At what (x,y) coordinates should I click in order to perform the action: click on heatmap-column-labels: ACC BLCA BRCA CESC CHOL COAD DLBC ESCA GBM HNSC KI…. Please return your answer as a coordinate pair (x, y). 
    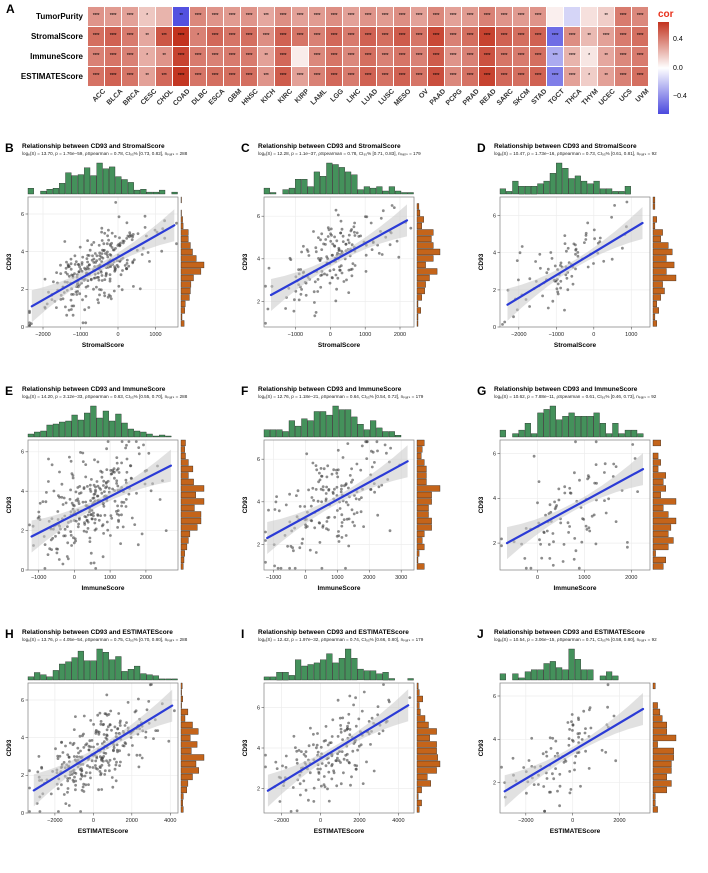
    Looking at the image, I should click on (369, 111).